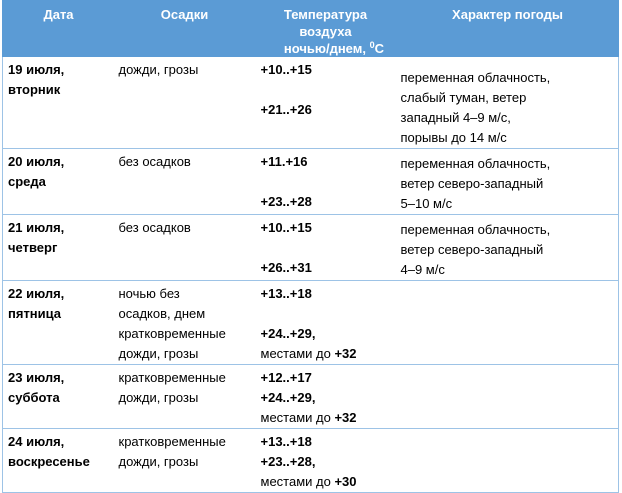 The width and height of the screenshot is (622, 493). I want to click on temperature-day: +26..+31, so click(286, 267).